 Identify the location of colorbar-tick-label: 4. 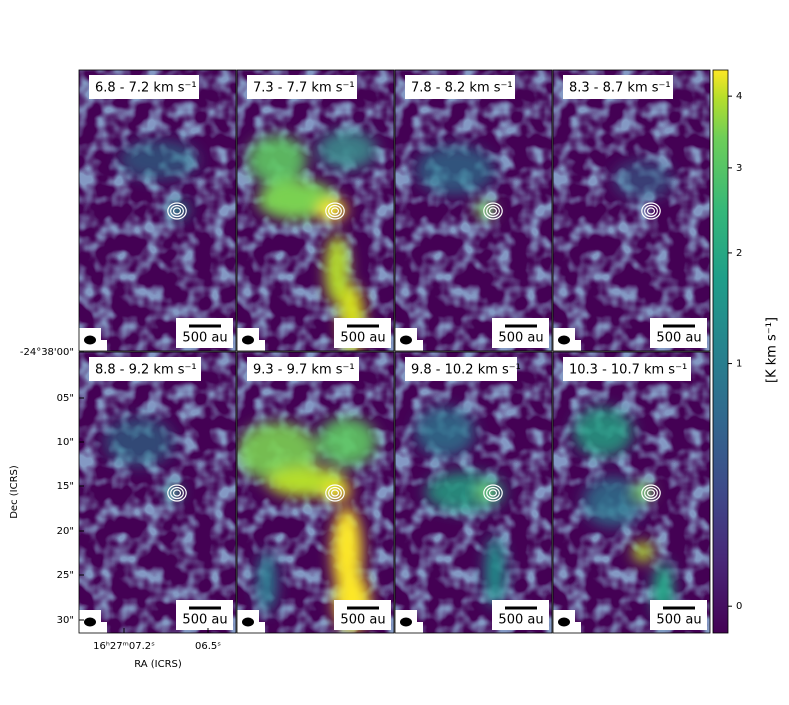
(739, 96).